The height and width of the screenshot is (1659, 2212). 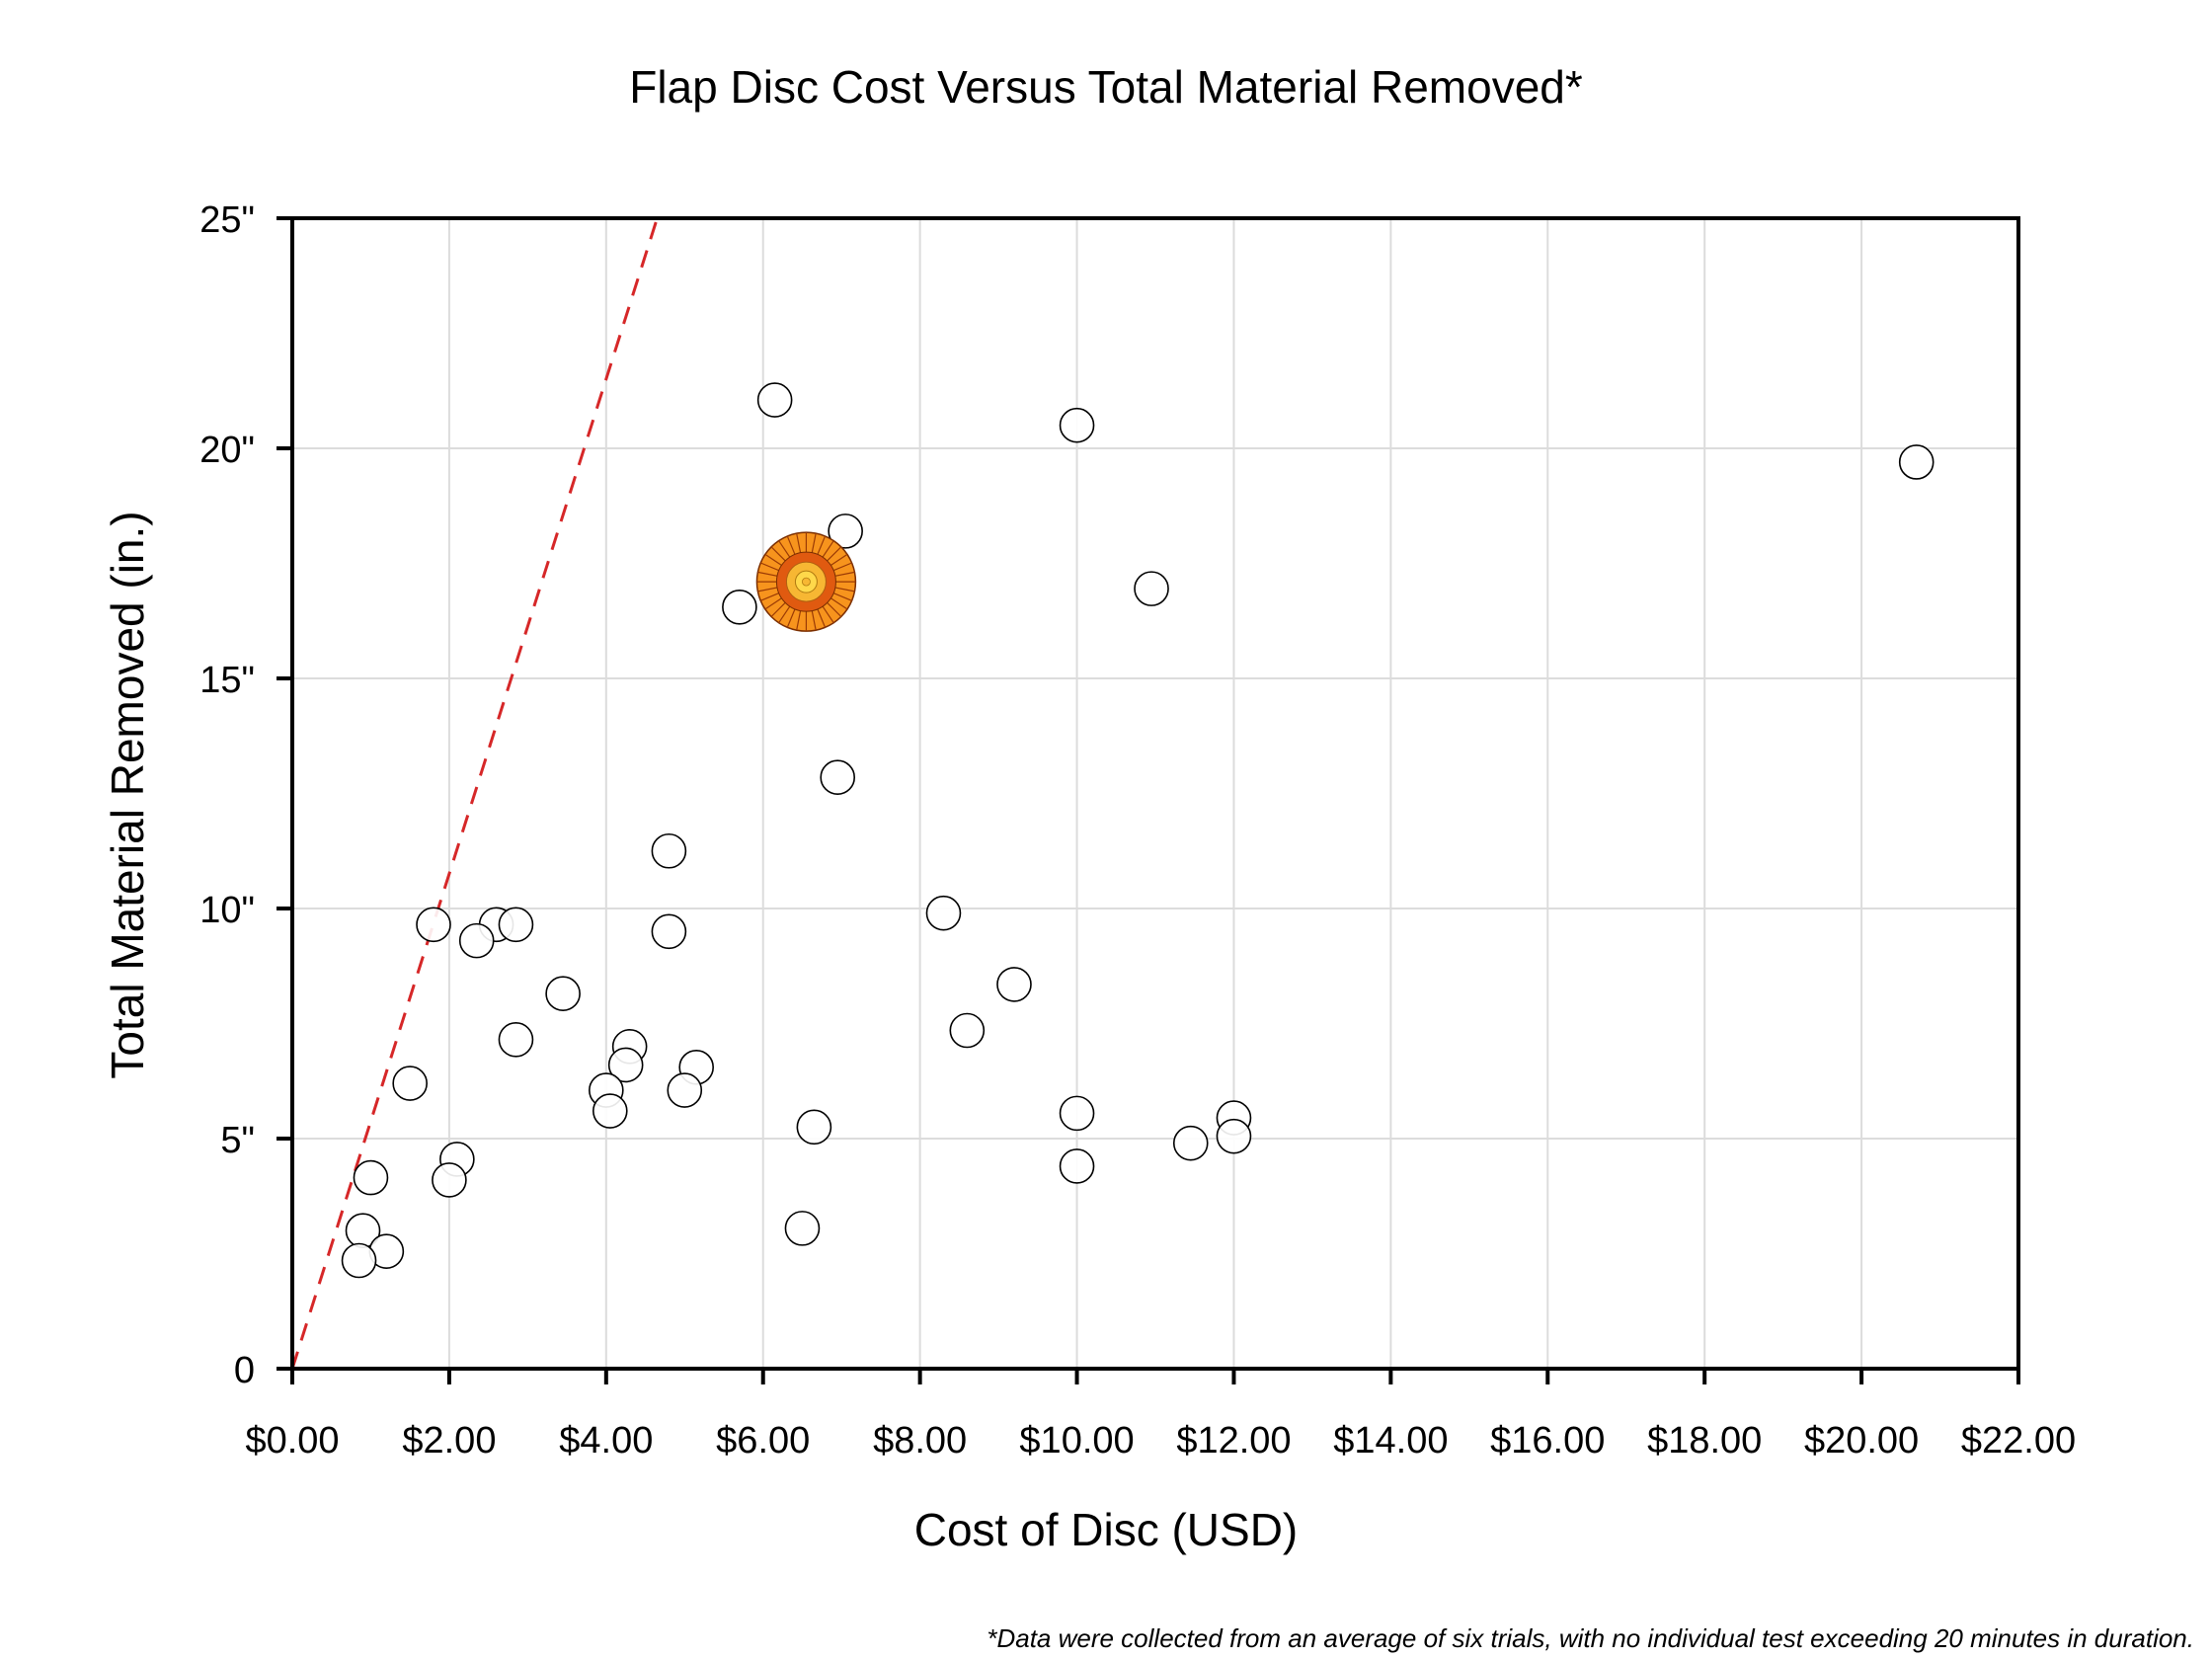 What do you see at coordinates (449, 1441) in the screenshot?
I see `x-tick-label: $2.00` at bounding box center [449, 1441].